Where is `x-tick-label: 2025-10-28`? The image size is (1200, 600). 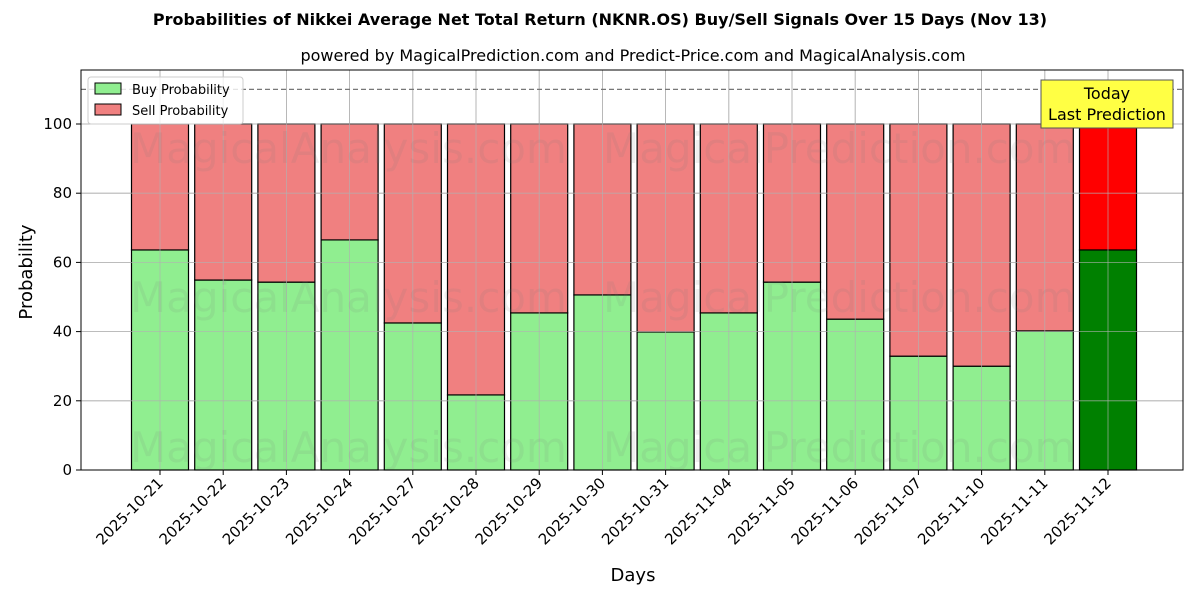 x-tick-label: 2025-10-28 is located at coordinates (445, 511).